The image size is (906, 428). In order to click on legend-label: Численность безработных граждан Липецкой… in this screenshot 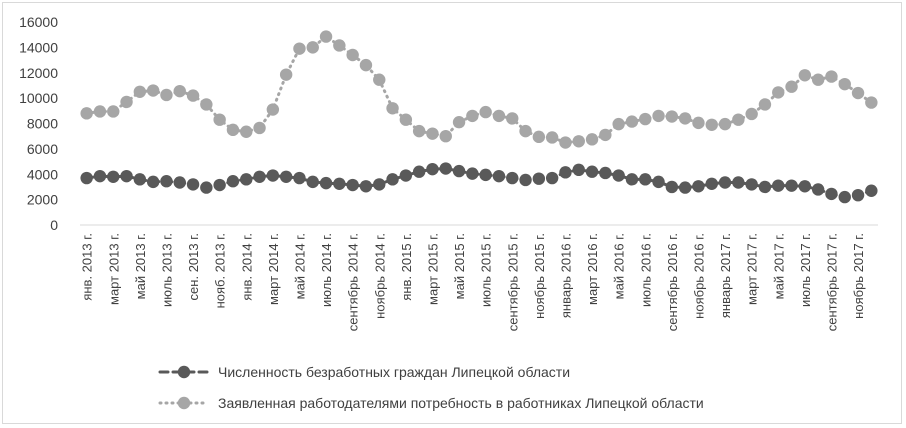, I will do `click(394, 372)`.